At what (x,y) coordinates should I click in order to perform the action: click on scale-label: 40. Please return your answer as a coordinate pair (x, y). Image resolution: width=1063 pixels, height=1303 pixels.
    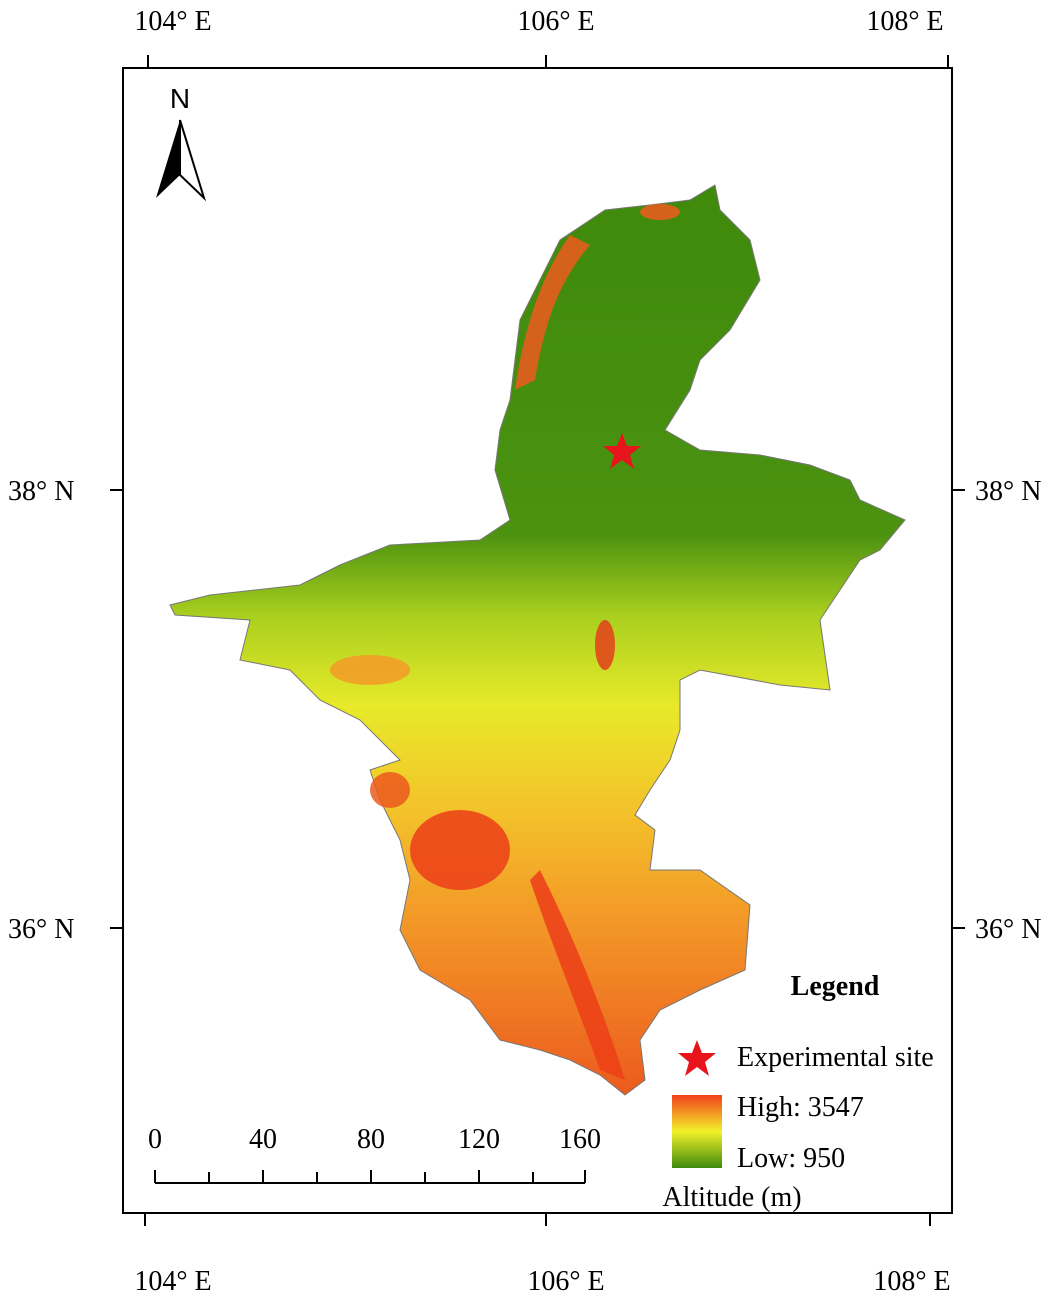
    Looking at the image, I should click on (263, 1139).